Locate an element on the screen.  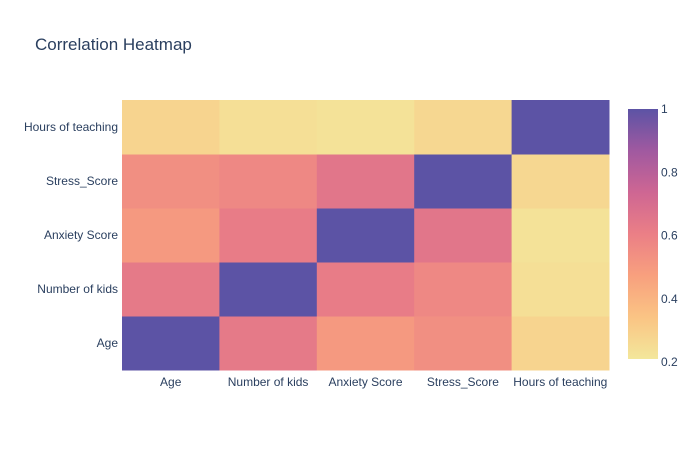
chart-title: Correlation Heatmap is located at coordinates (113, 44).